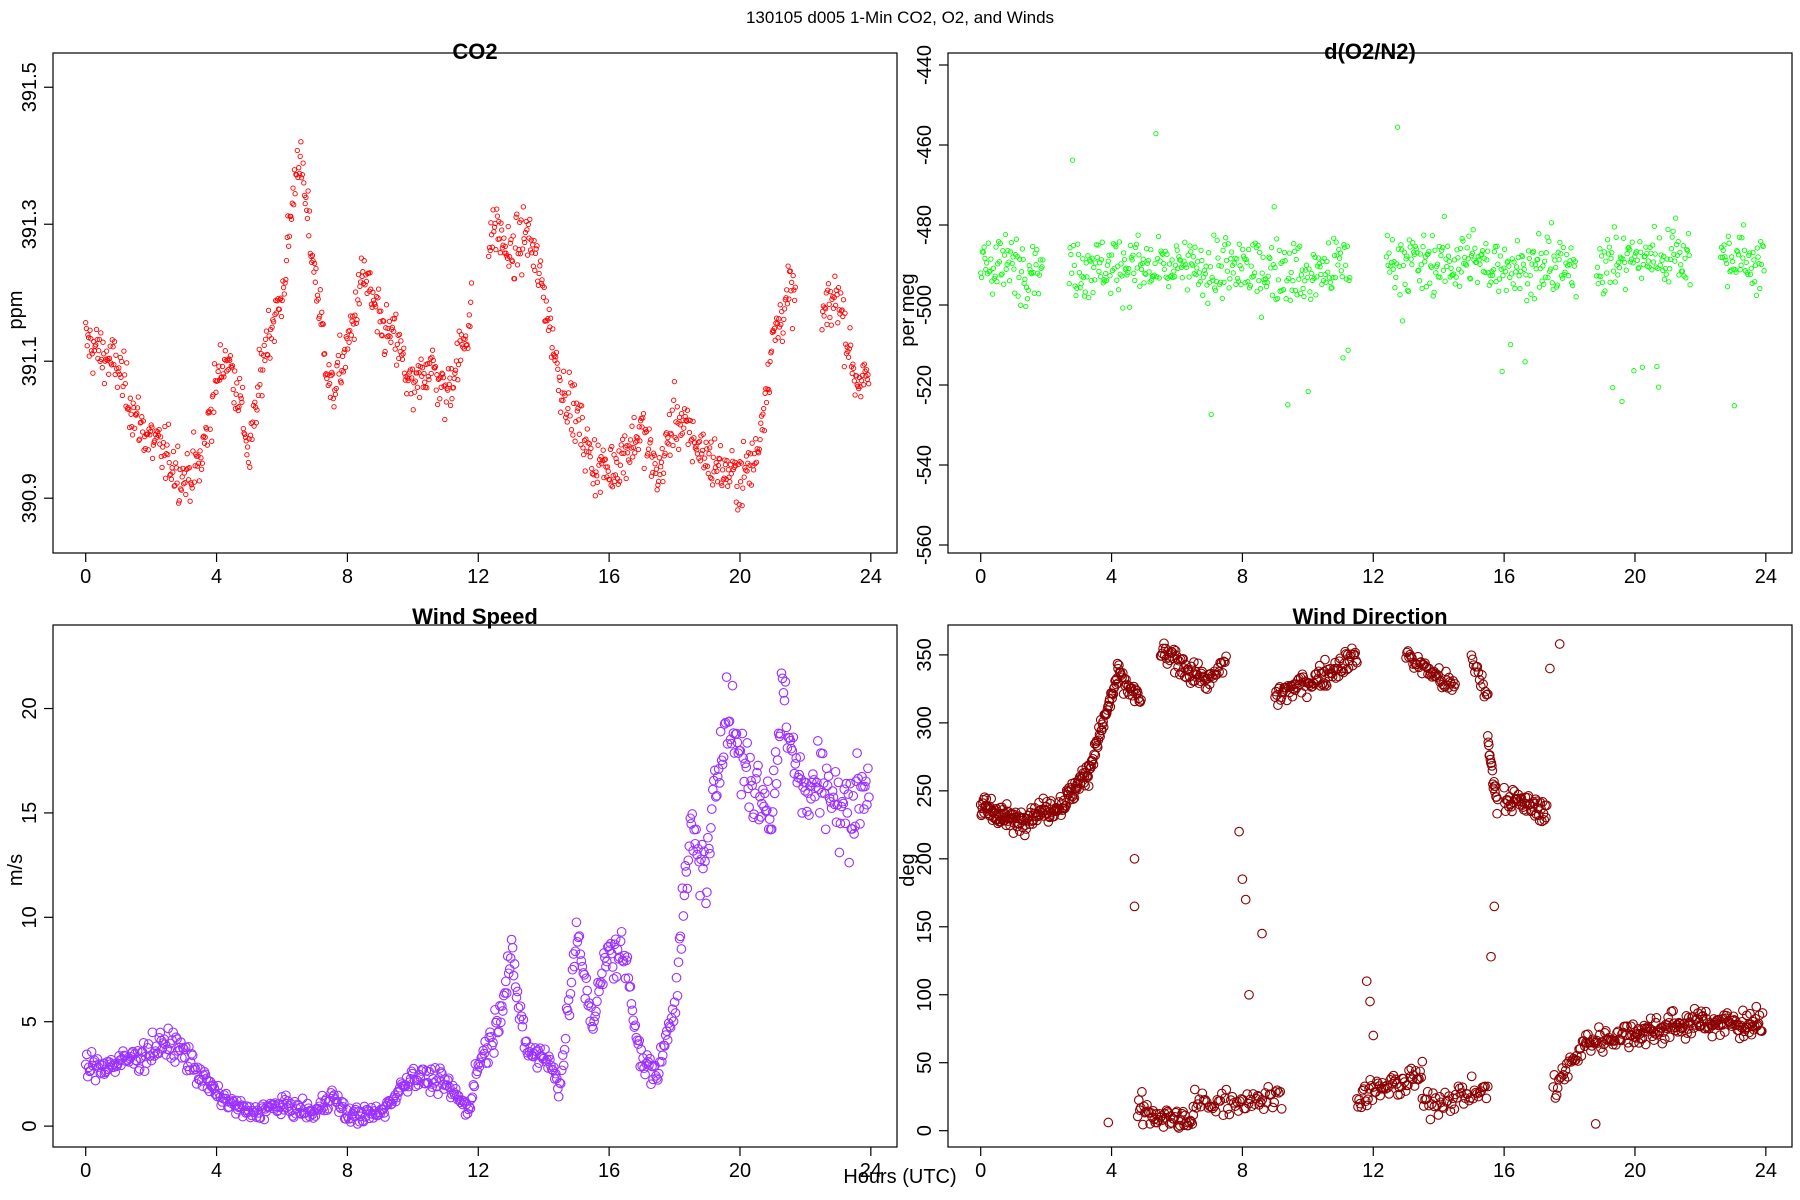  What do you see at coordinates (925, 926) in the screenshot?
I see `y-tick-label: 150` at bounding box center [925, 926].